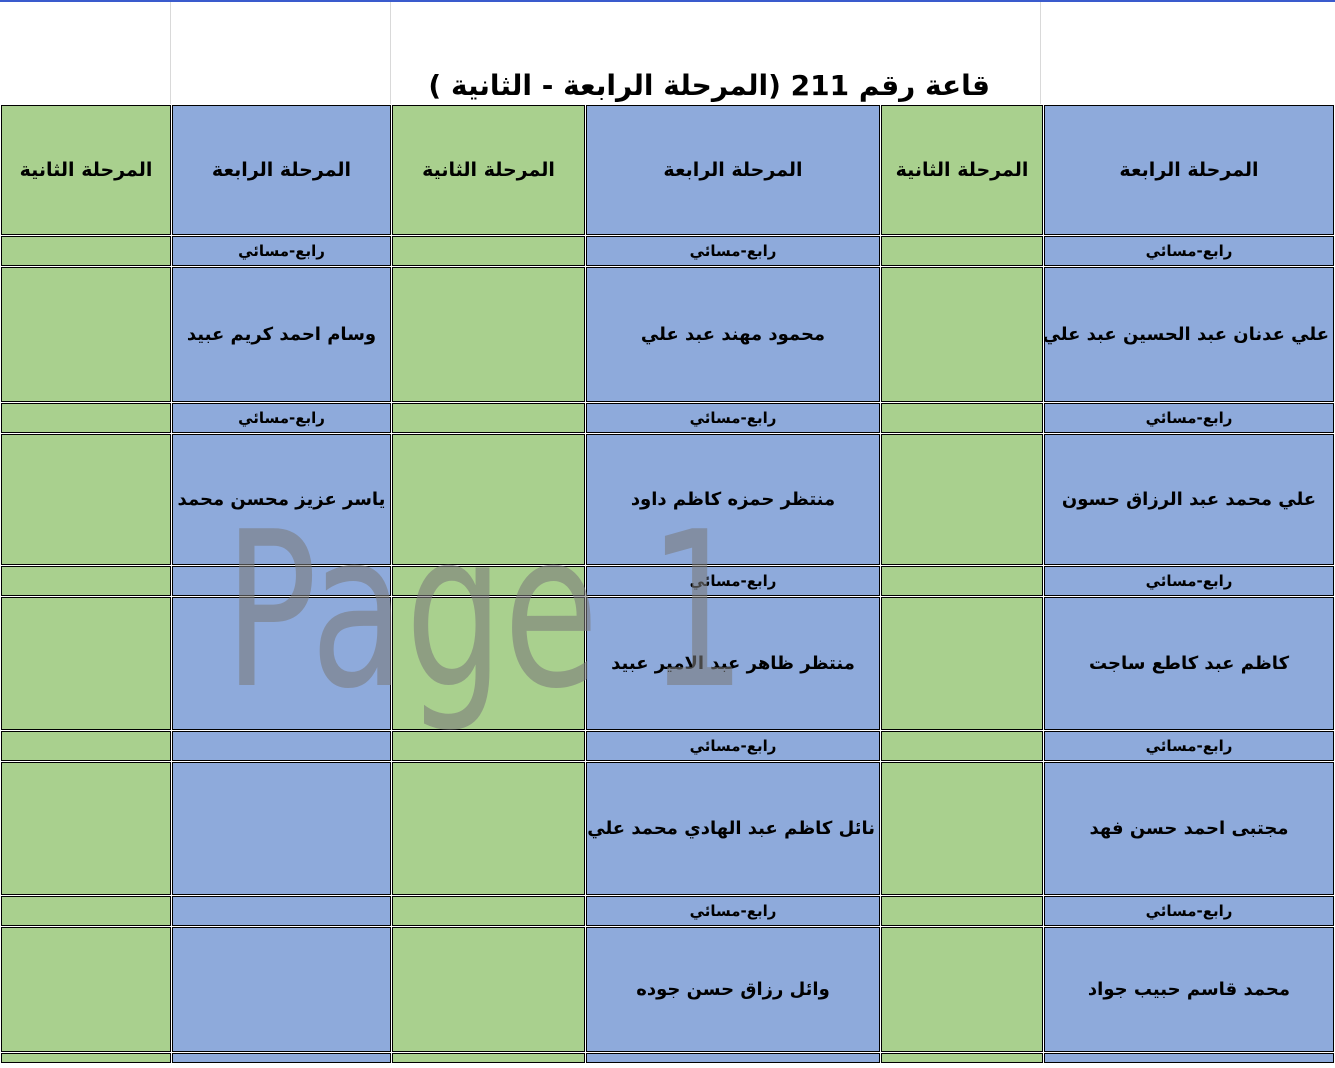  What do you see at coordinates (733, 499) in the screenshot?
I see `student-name-cell: منتظر حمزه كاظم داود` at bounding box center [733, 499].